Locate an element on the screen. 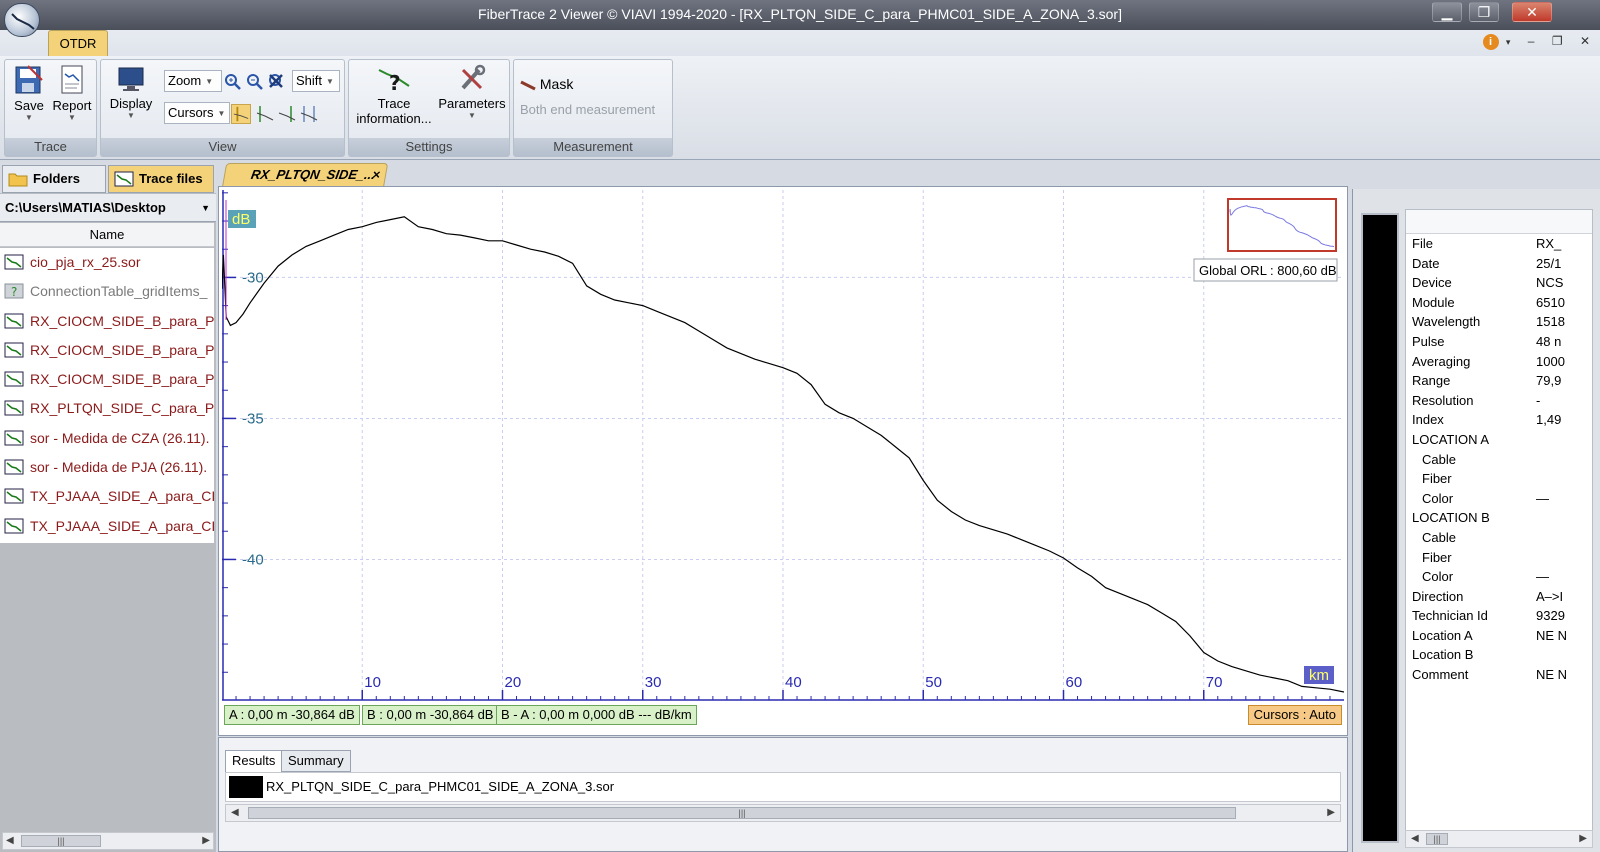 This screenshot has height=852, width=1600. trace-color-bar is located at coordinates (1380, 528).